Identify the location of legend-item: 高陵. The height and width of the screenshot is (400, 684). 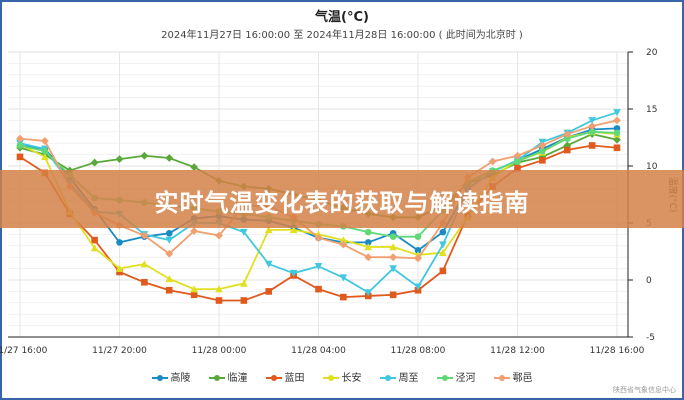
(171, 376).